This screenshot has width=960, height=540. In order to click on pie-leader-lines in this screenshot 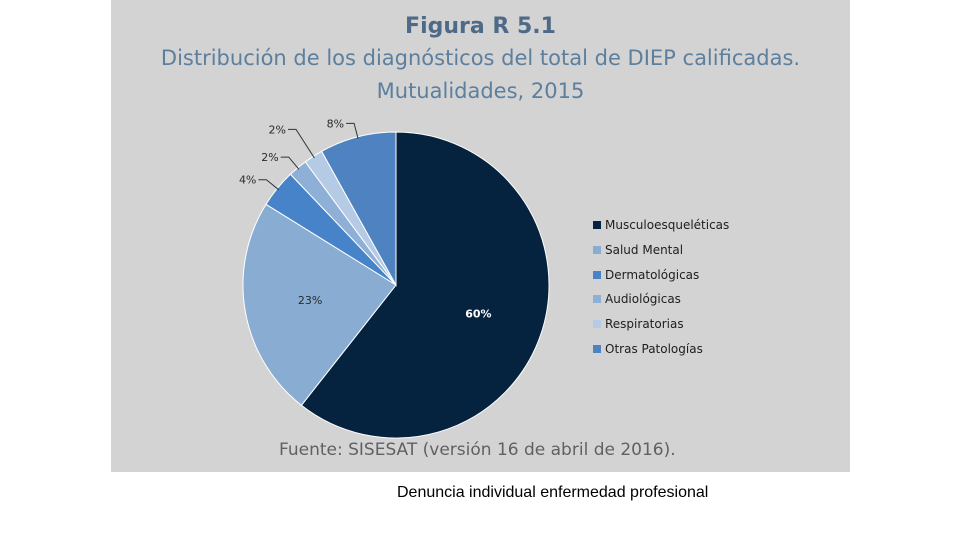, I will do `click(308, 156)`.